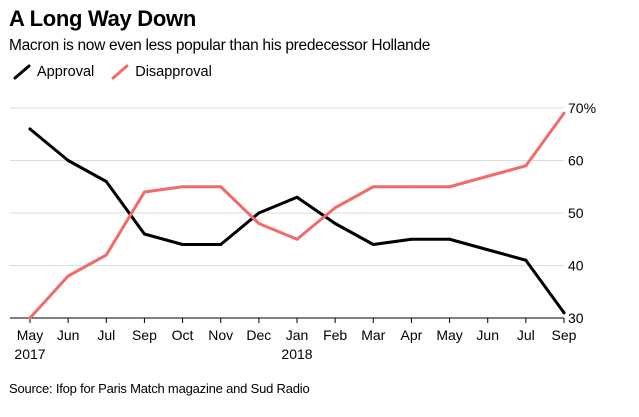 This screenshot has width=639, height=417. I want to click on x-tick-label: Jan, so click(297, 335).